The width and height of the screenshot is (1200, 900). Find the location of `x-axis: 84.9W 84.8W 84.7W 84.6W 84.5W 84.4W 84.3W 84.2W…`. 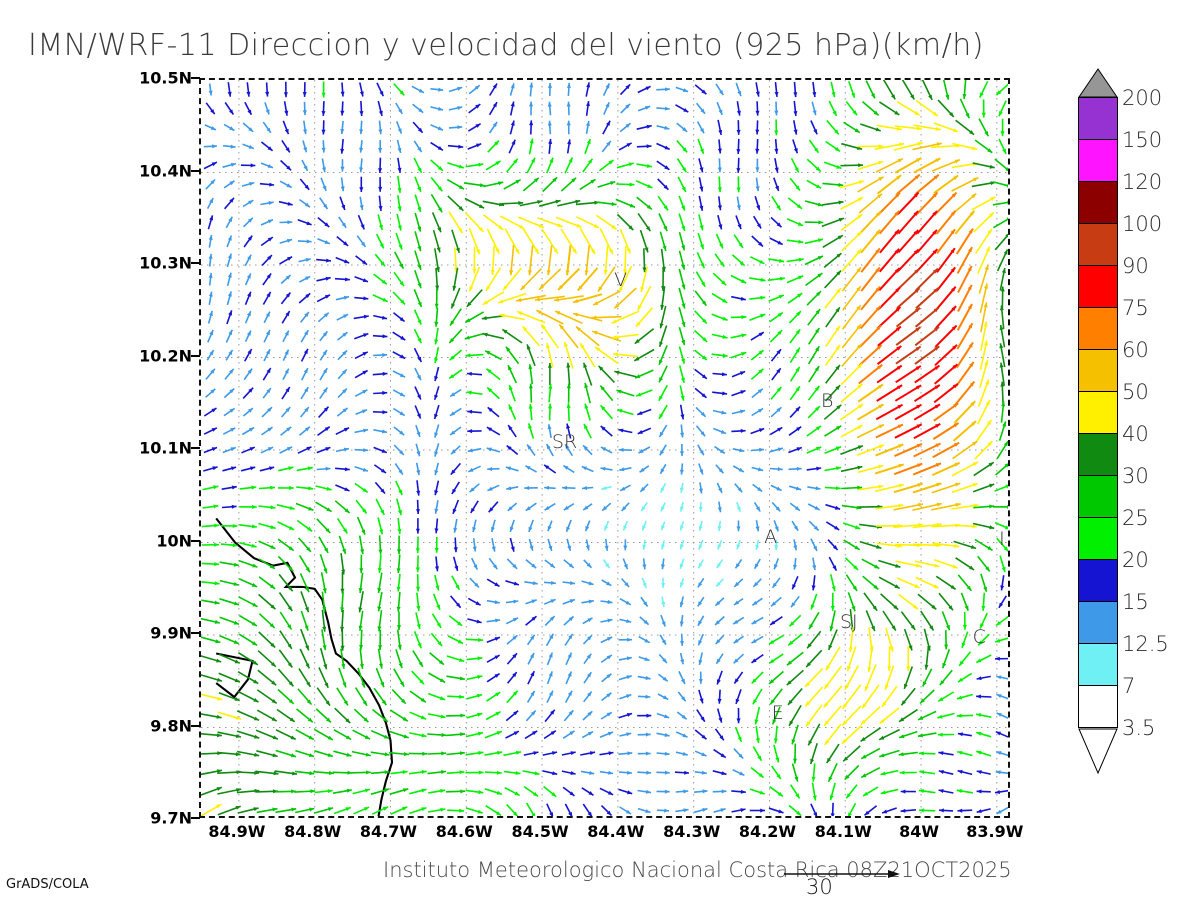

x-axis: 84.9W 84.8W 84.7W 84.6W 84.5W 84.4W 84.3W 84.2W… is located at coordinates (611, 834).